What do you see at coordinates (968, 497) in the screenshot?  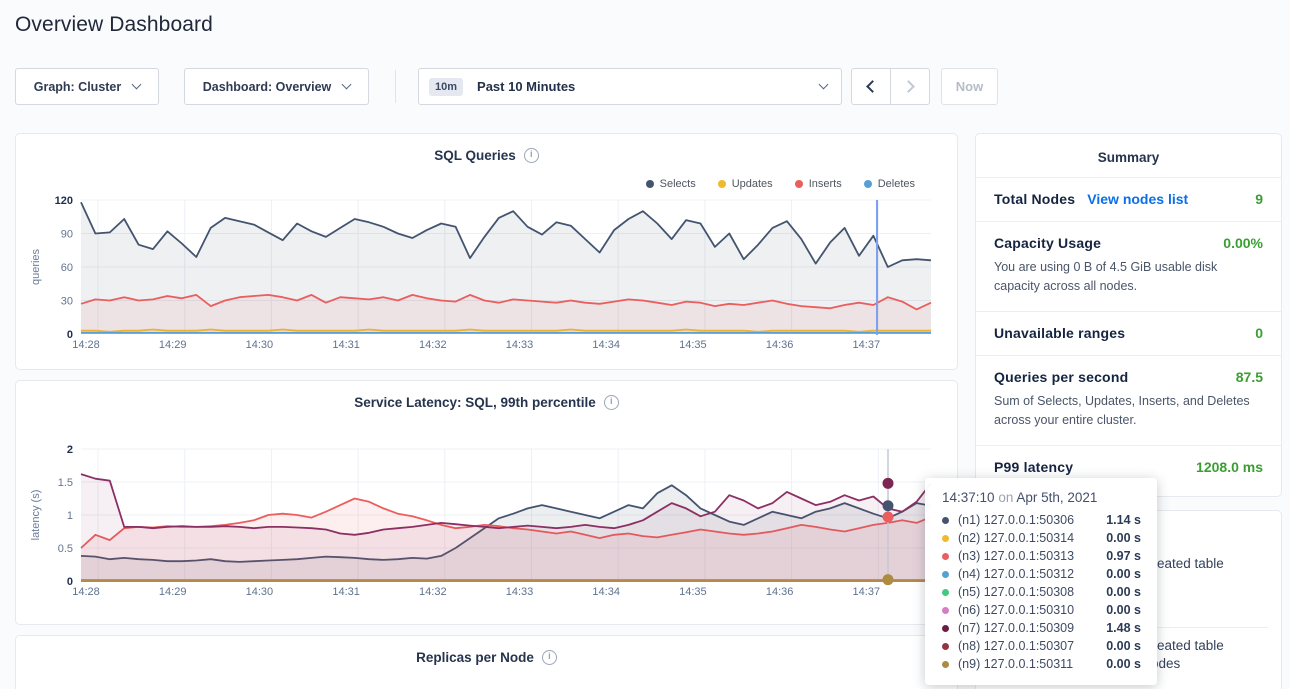 I see `tooltip-time: 14:37:10` at bounding box center [968, 497].